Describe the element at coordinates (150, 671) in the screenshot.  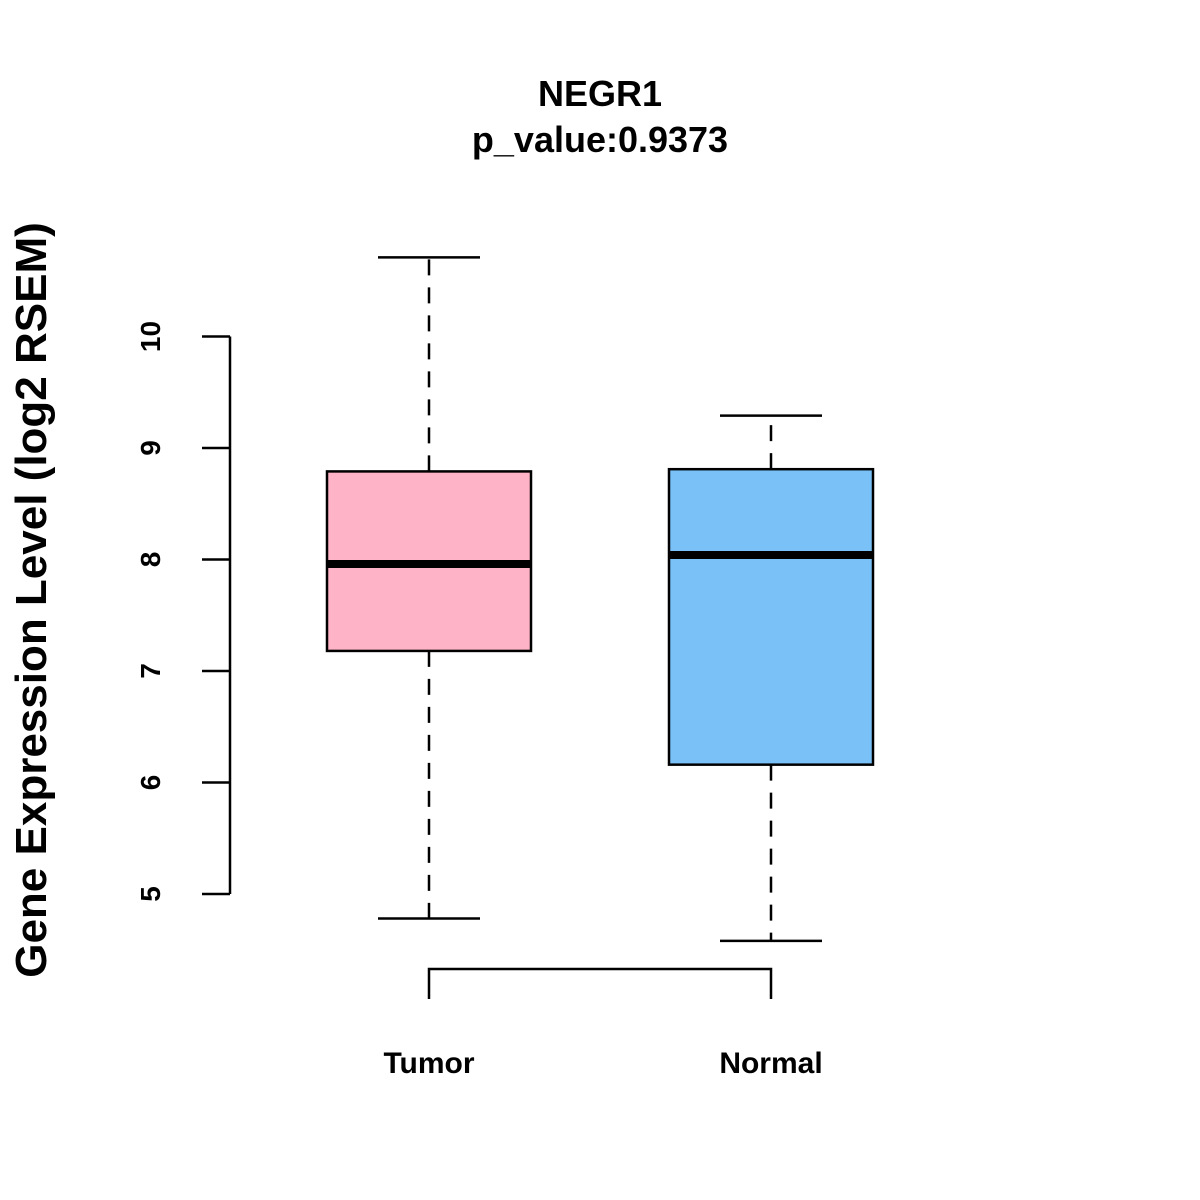
I see `y-tick-label-7: 7` at that location.